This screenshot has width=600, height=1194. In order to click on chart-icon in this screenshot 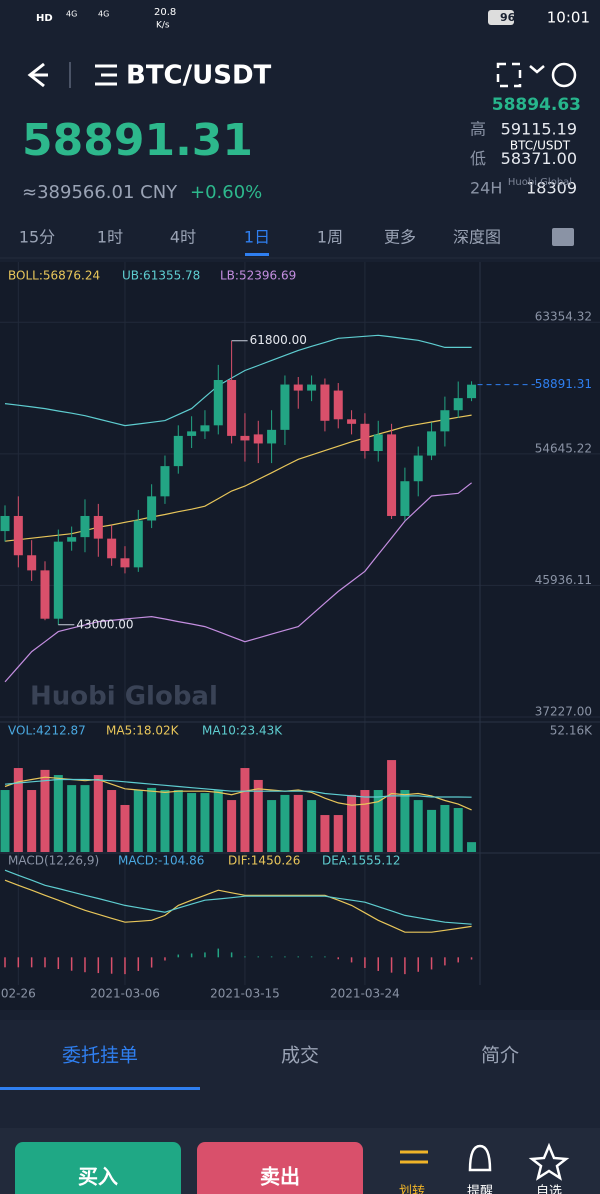, I will do `click(564, 75)`.